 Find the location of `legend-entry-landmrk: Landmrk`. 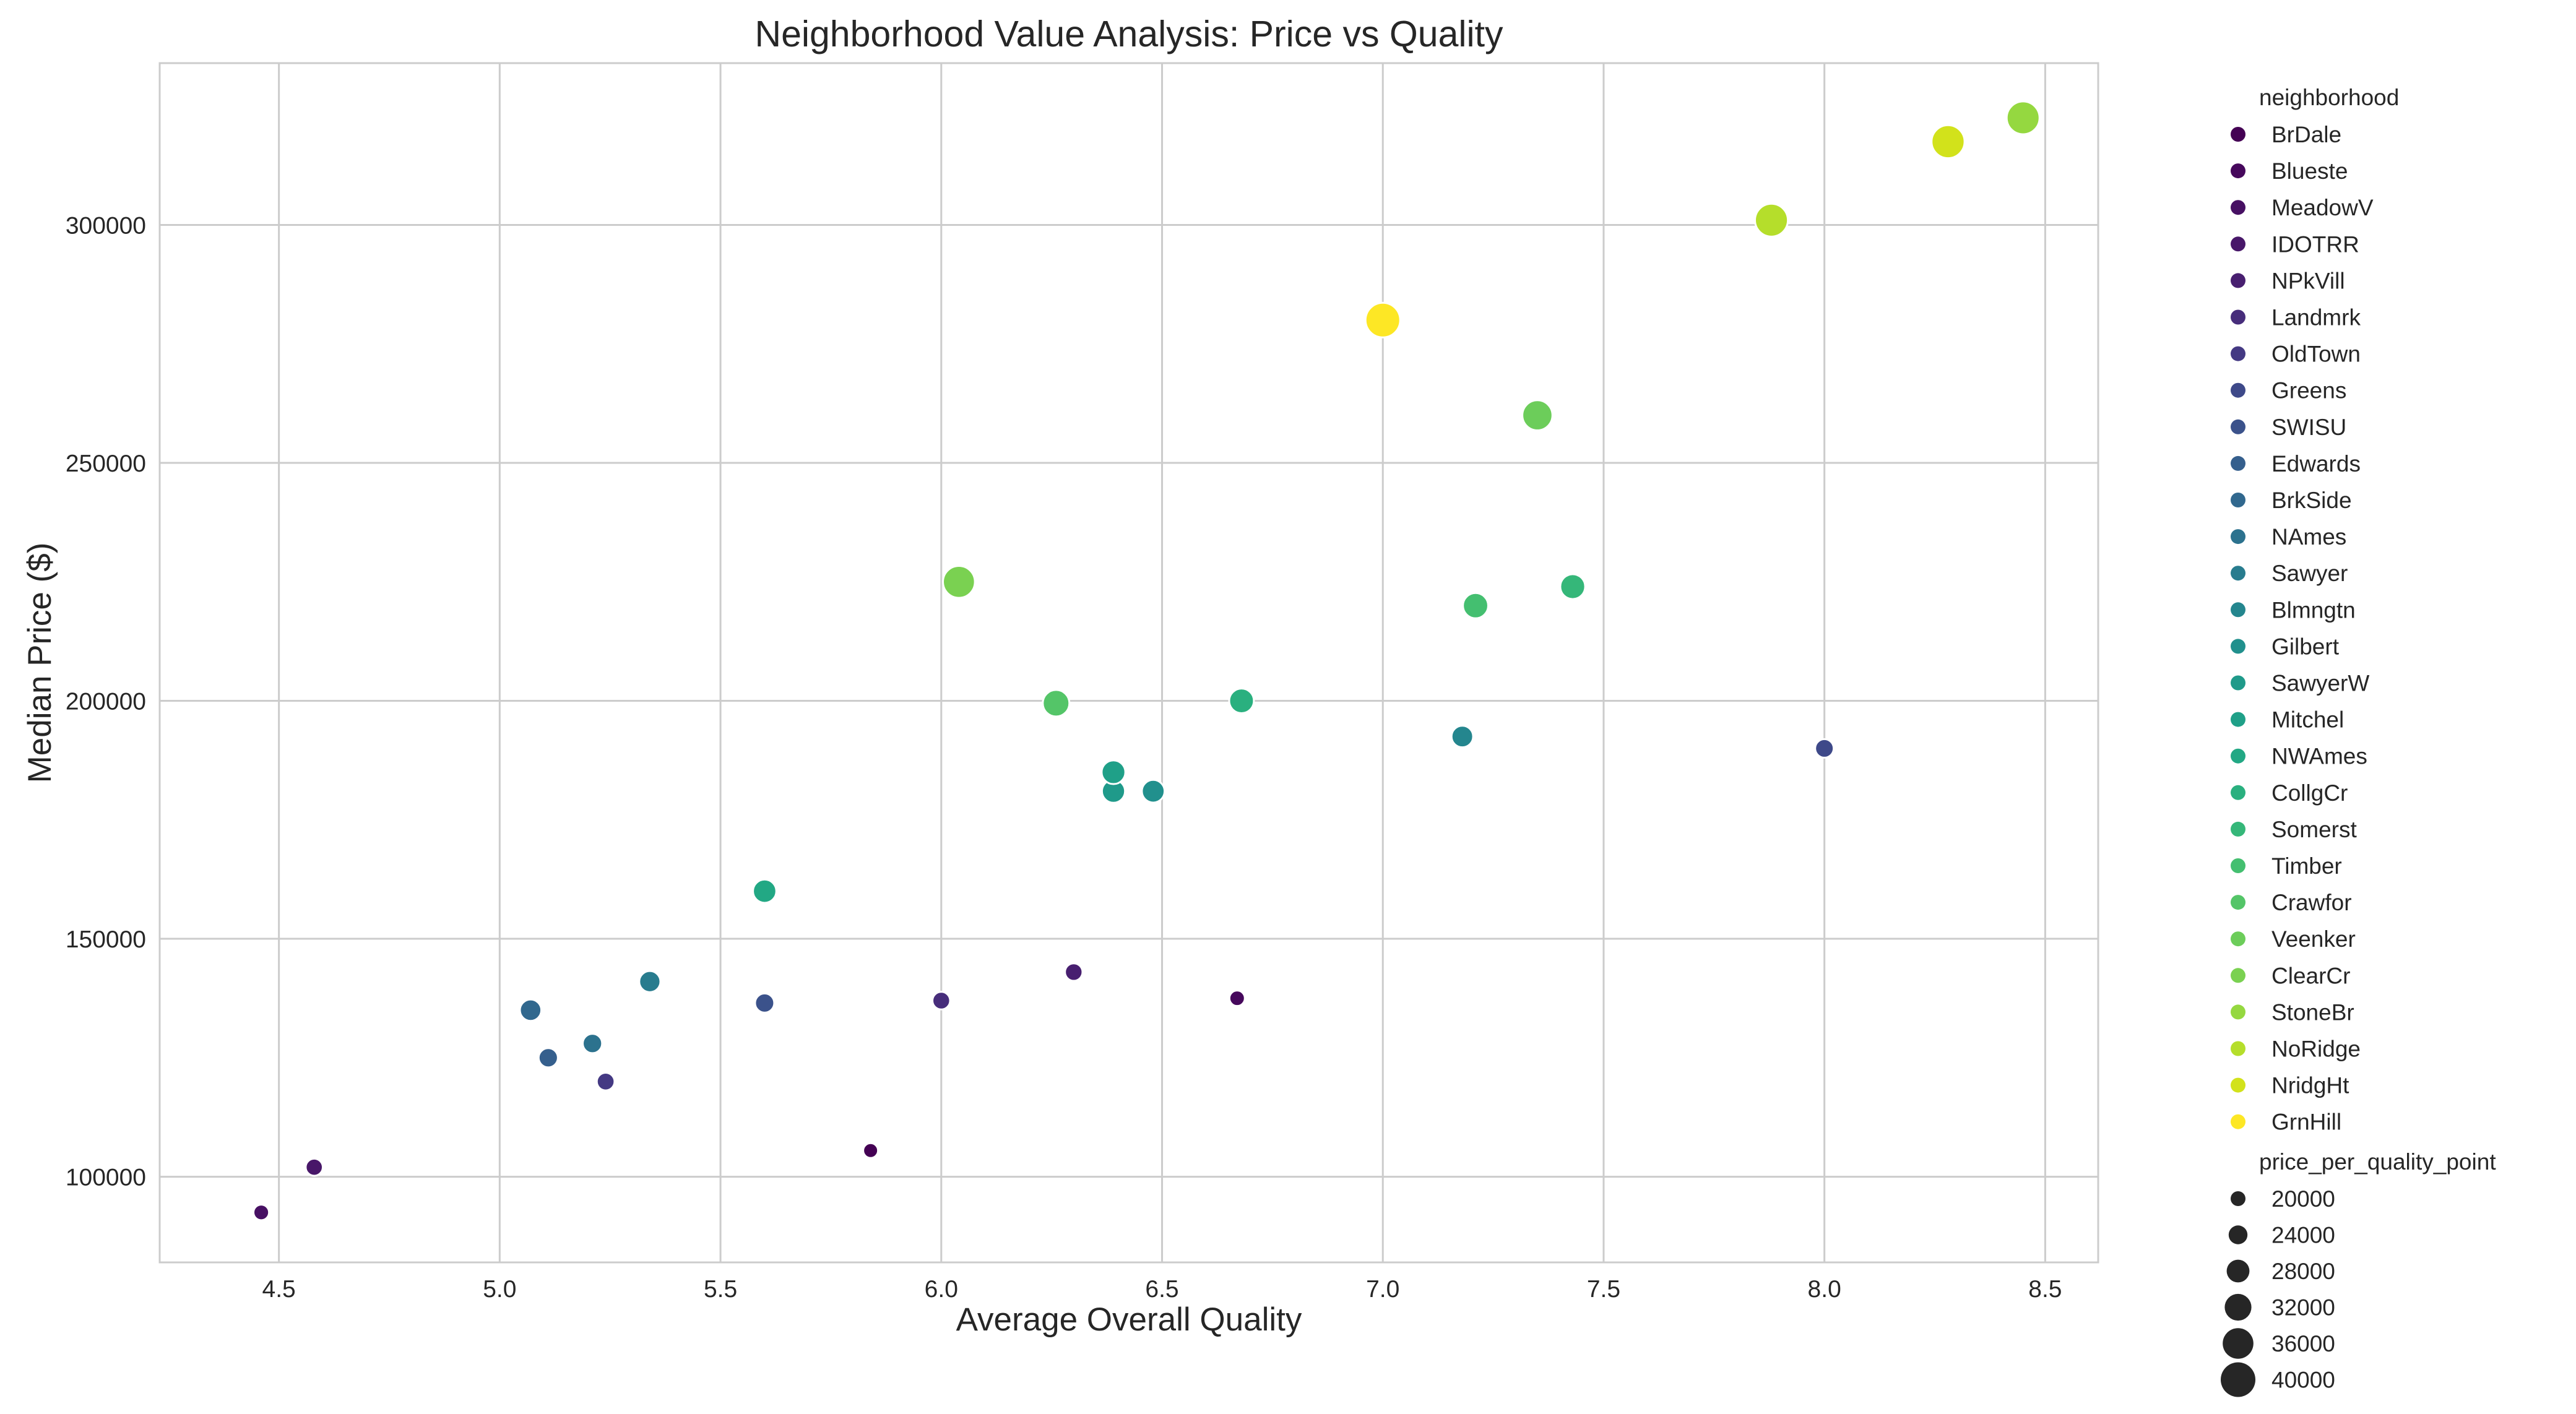

legend-entry-landmrk: Landmrk is located at coordinates (2316, 318).